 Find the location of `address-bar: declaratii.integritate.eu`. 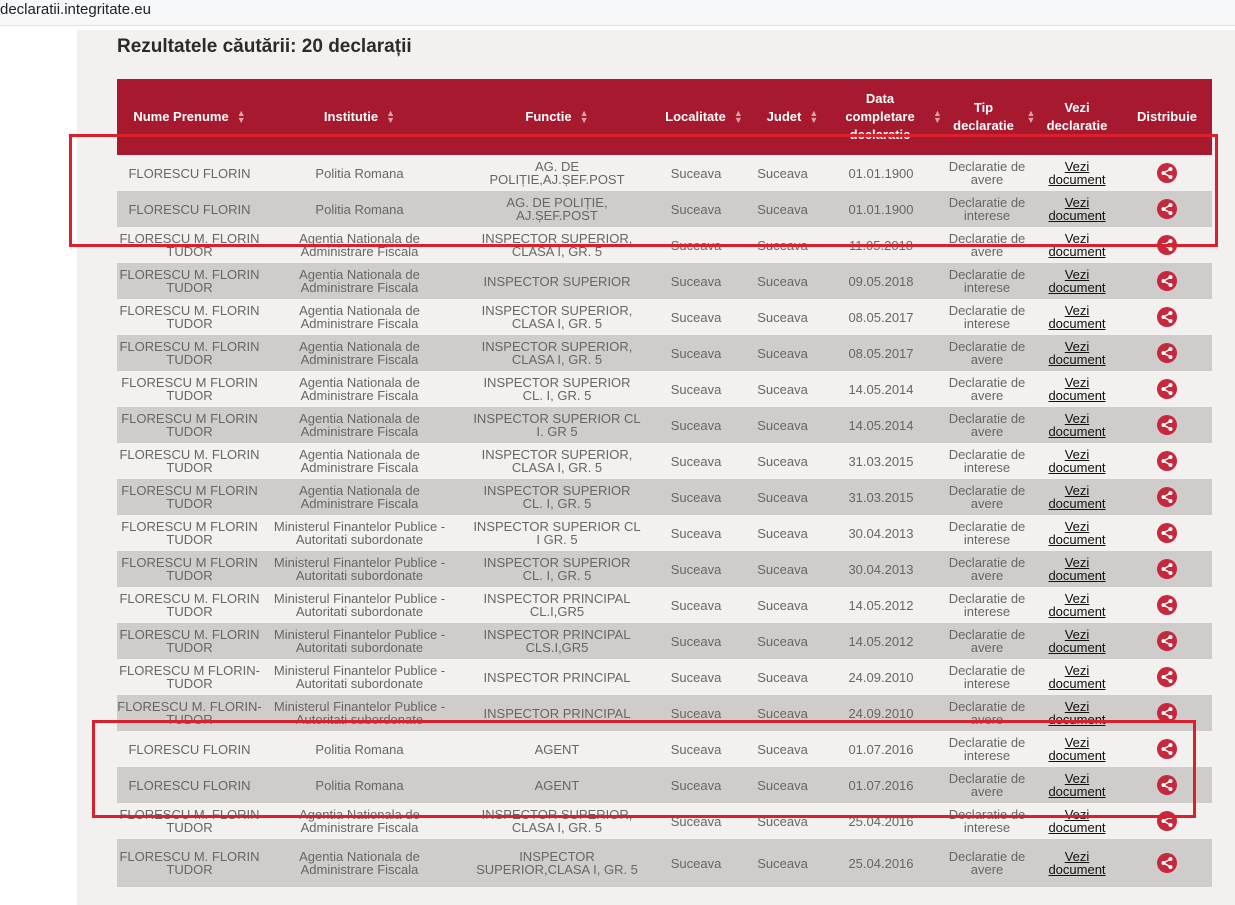

address-bar: declaratii.integritate.eu is located at coordinates (617, 13).